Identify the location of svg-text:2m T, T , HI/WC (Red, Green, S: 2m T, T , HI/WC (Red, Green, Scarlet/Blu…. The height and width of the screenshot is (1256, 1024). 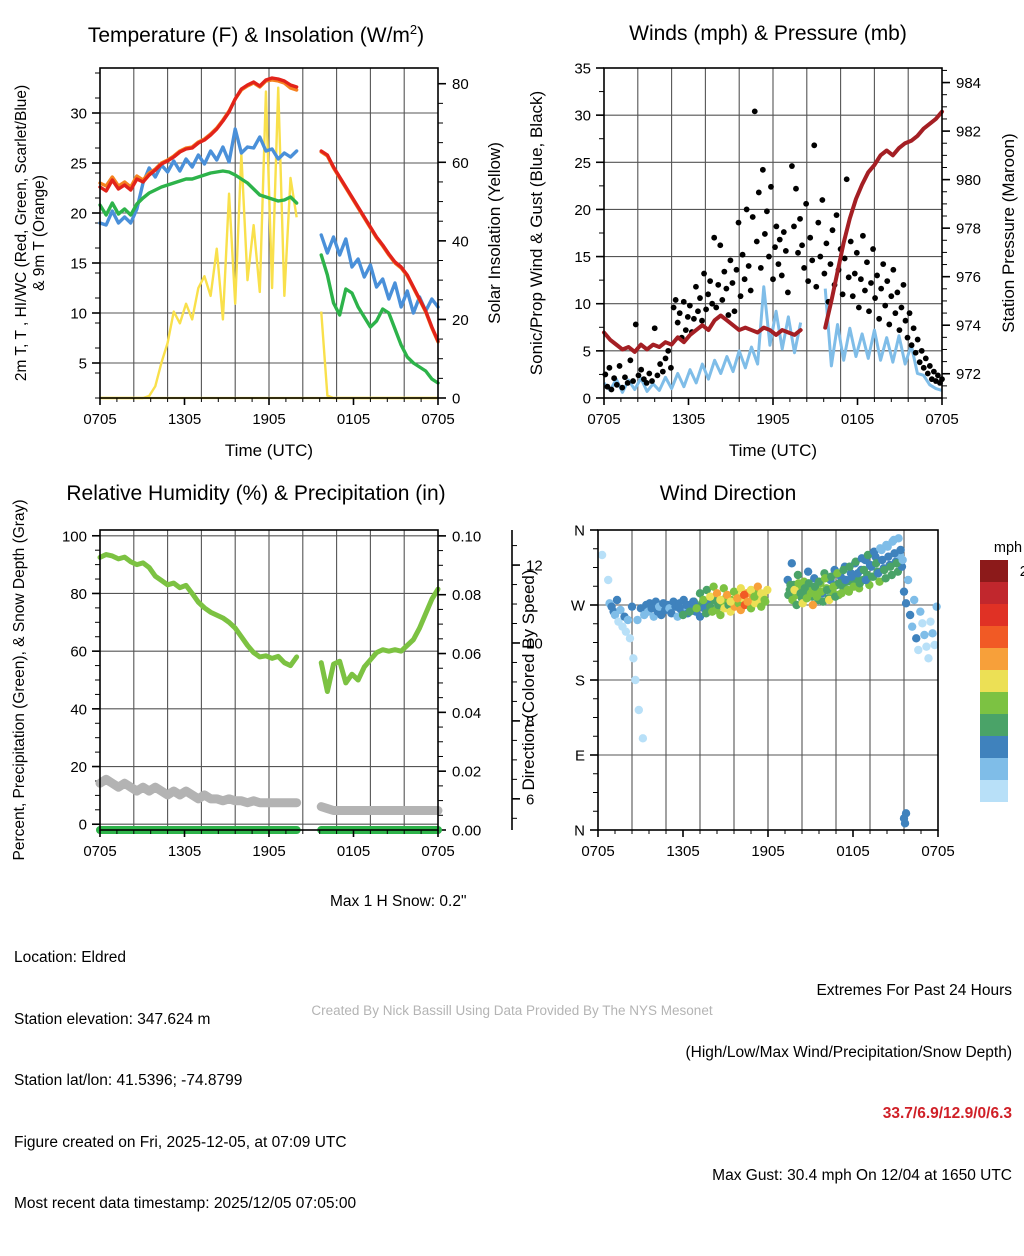
(21, 233).